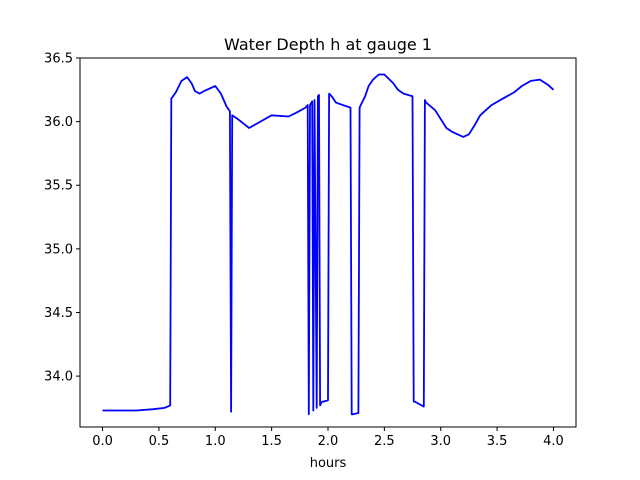 Image resolution: width=640 pixels, height=480 pixels. I want to click on x-tick-label: 0.0, so click(102, 441).